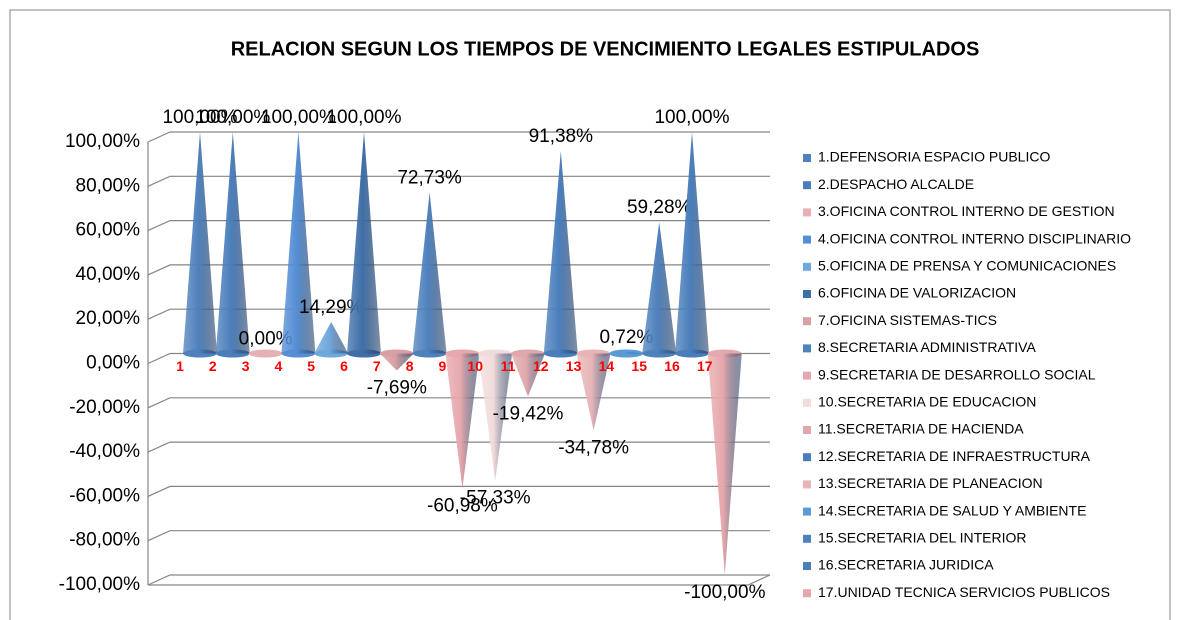 This screenshot has height=620, width=1181. Describe the element at coordinates (922, 538) in the screenshot. I see `legend-label: 15.SECRETARIA DEL INTERIOR` at that location.